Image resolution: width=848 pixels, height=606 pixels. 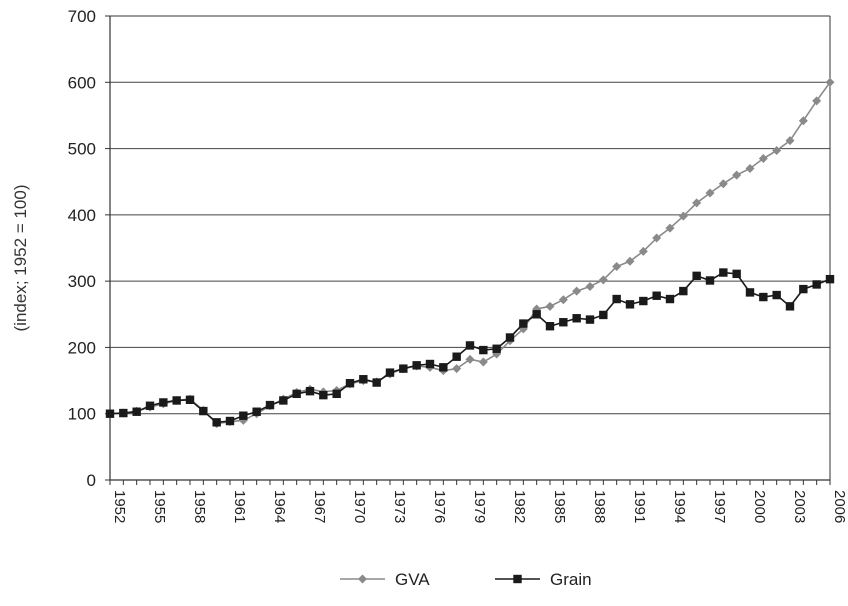 I want to click on y-tick-label: 100, so click(x=82, y=414).